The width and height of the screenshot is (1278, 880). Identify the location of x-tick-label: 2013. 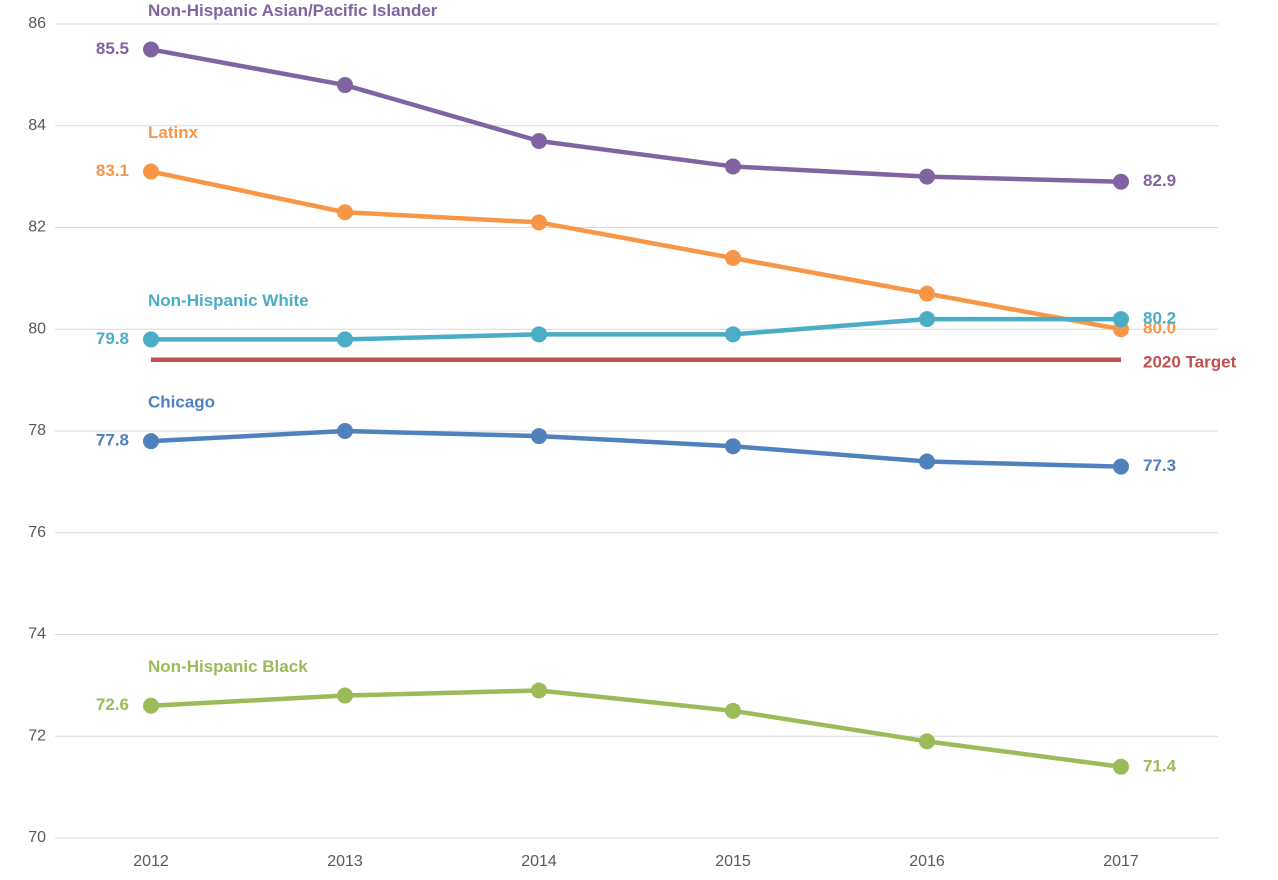
(345, 861).